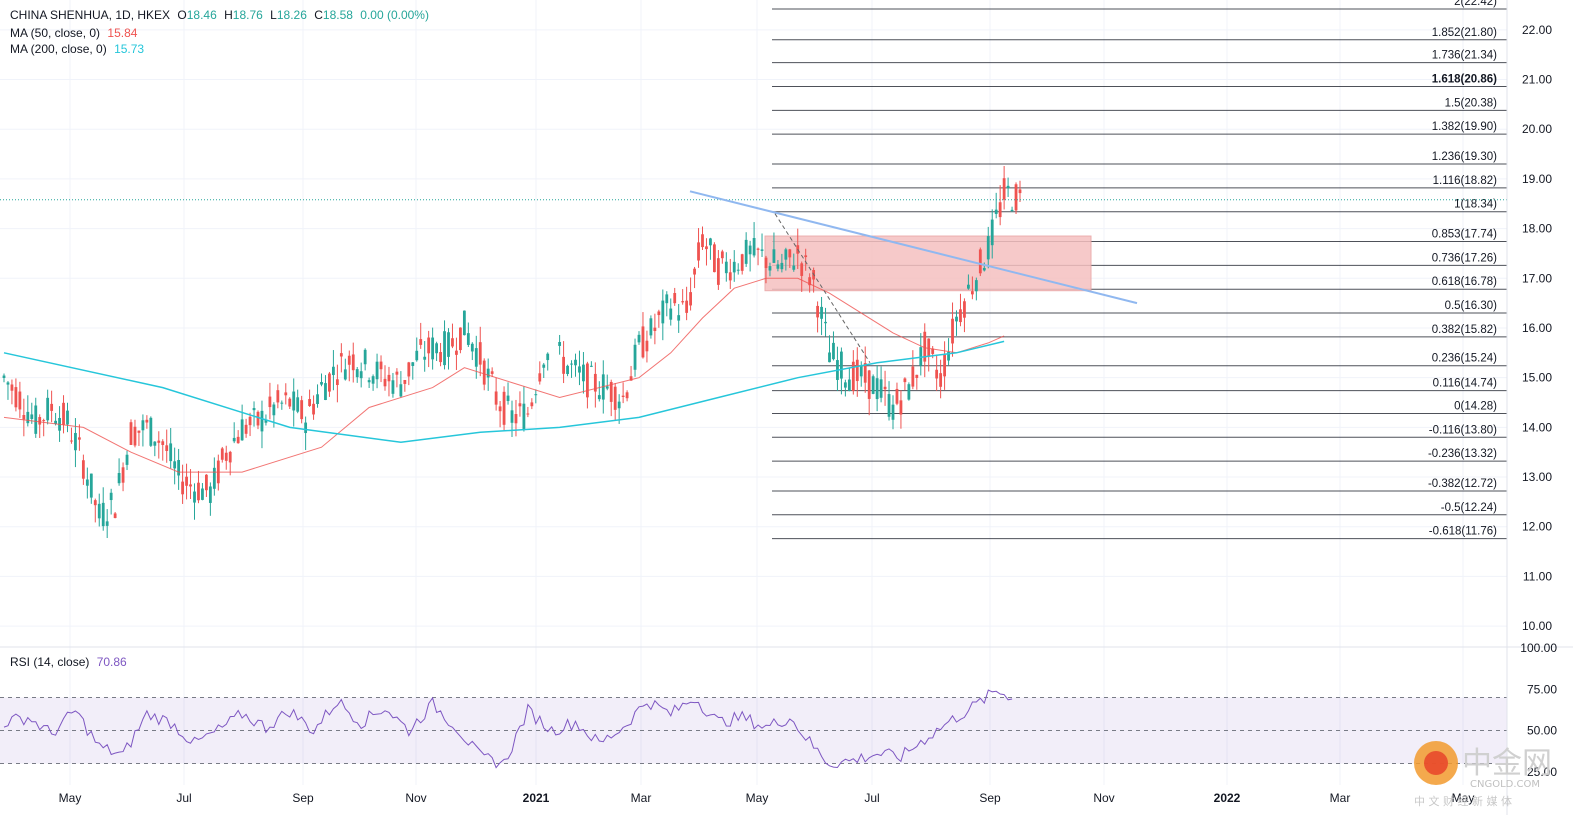 The height and width of the screenshot is (818, 1573). What do you see at coordinates (74, 33) in the screenshot?
I see `ma50-legend: MA (50, close, 0) 15.84` at bounding box center [74, 33].